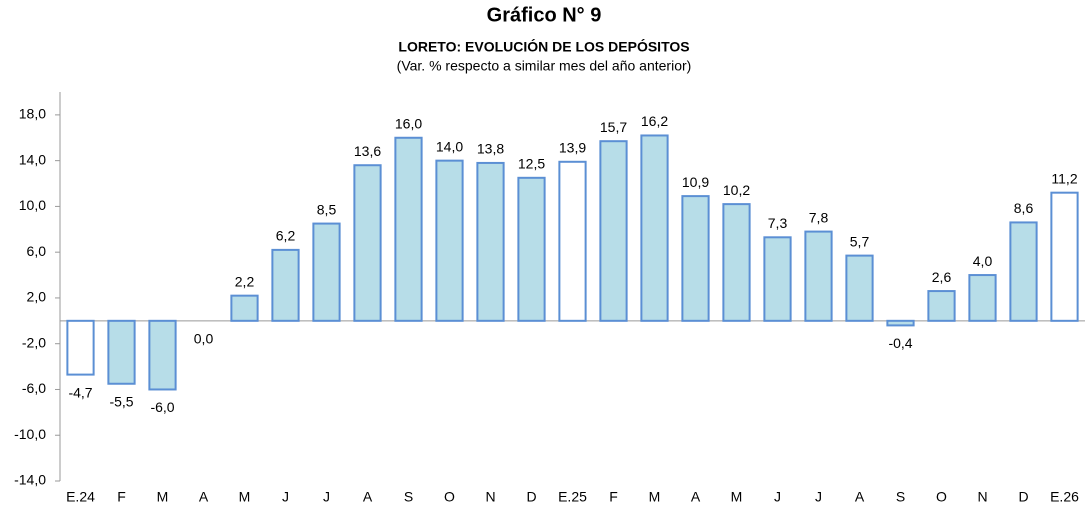 Image resolution: width=1088 pixels, height=511 pixels. What do you see at coordinates (1064, 178) in the screenshot?
I see `value-label: 11,2` at bounding box center [1064, 178].